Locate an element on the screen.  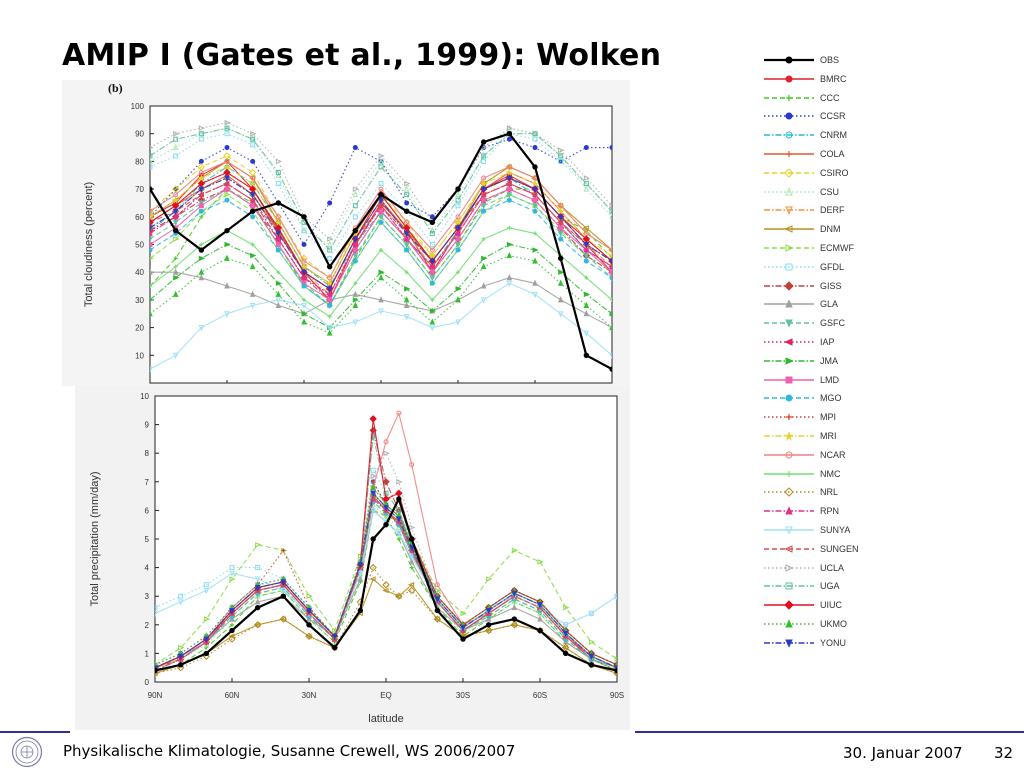
y-axis-label: Total precipitation (mm/day) is located at coordinates (95, 538).